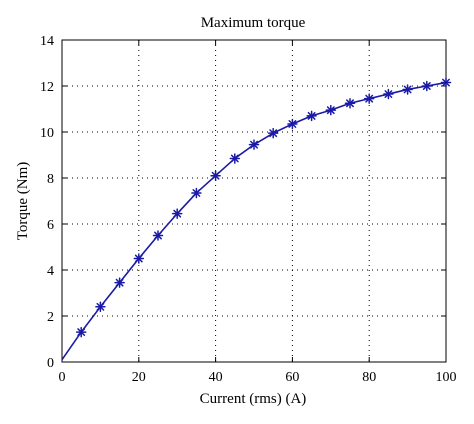 The image size is (474, 424). What do you see at coordinates (253, 399) in the screenshot?
I see `x-axis-title: Current (rms) (A)` at bounding box center [253, 399].